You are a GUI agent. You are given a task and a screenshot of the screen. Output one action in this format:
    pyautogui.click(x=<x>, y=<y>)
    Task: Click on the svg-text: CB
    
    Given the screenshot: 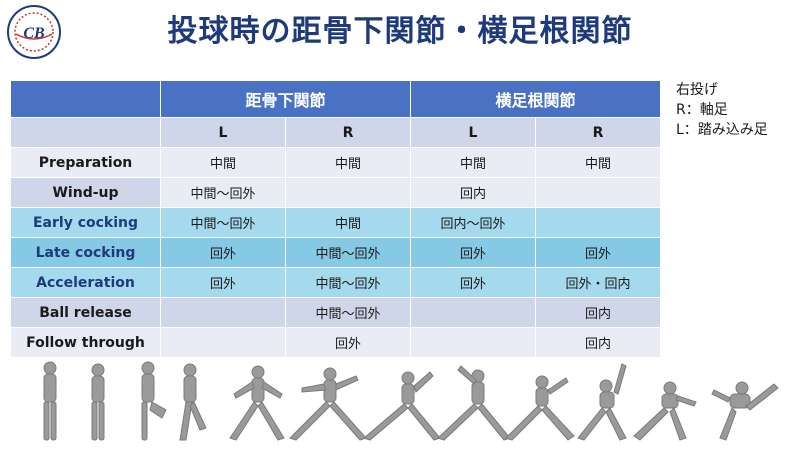 What is the action you would take?
    pyautogui.click(x=34, y=33)
    